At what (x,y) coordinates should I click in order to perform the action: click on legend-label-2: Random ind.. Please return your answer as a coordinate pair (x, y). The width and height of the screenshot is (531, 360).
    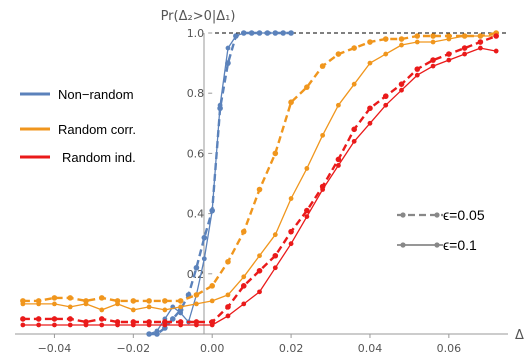
    Looking at the image, I should click on (99, 157).